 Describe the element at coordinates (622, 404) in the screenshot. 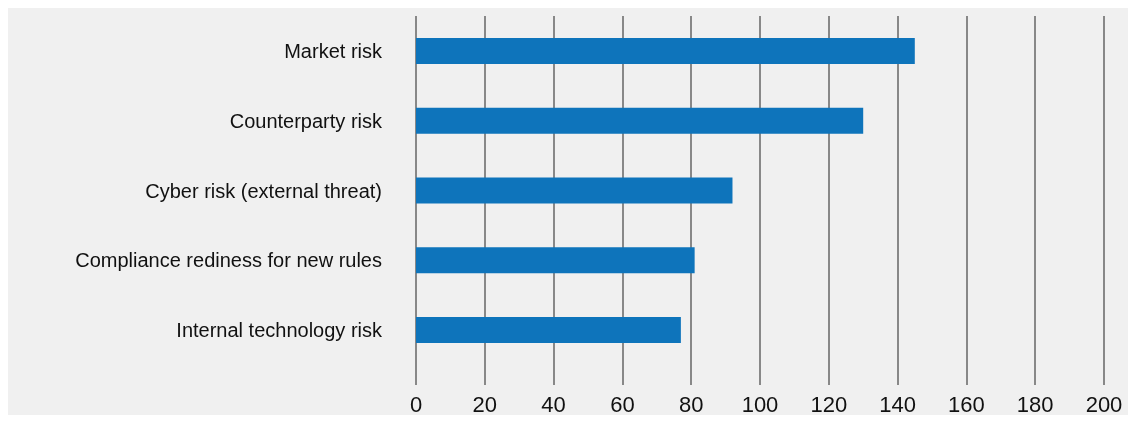

I see `x-tick-label: 60` at that location.